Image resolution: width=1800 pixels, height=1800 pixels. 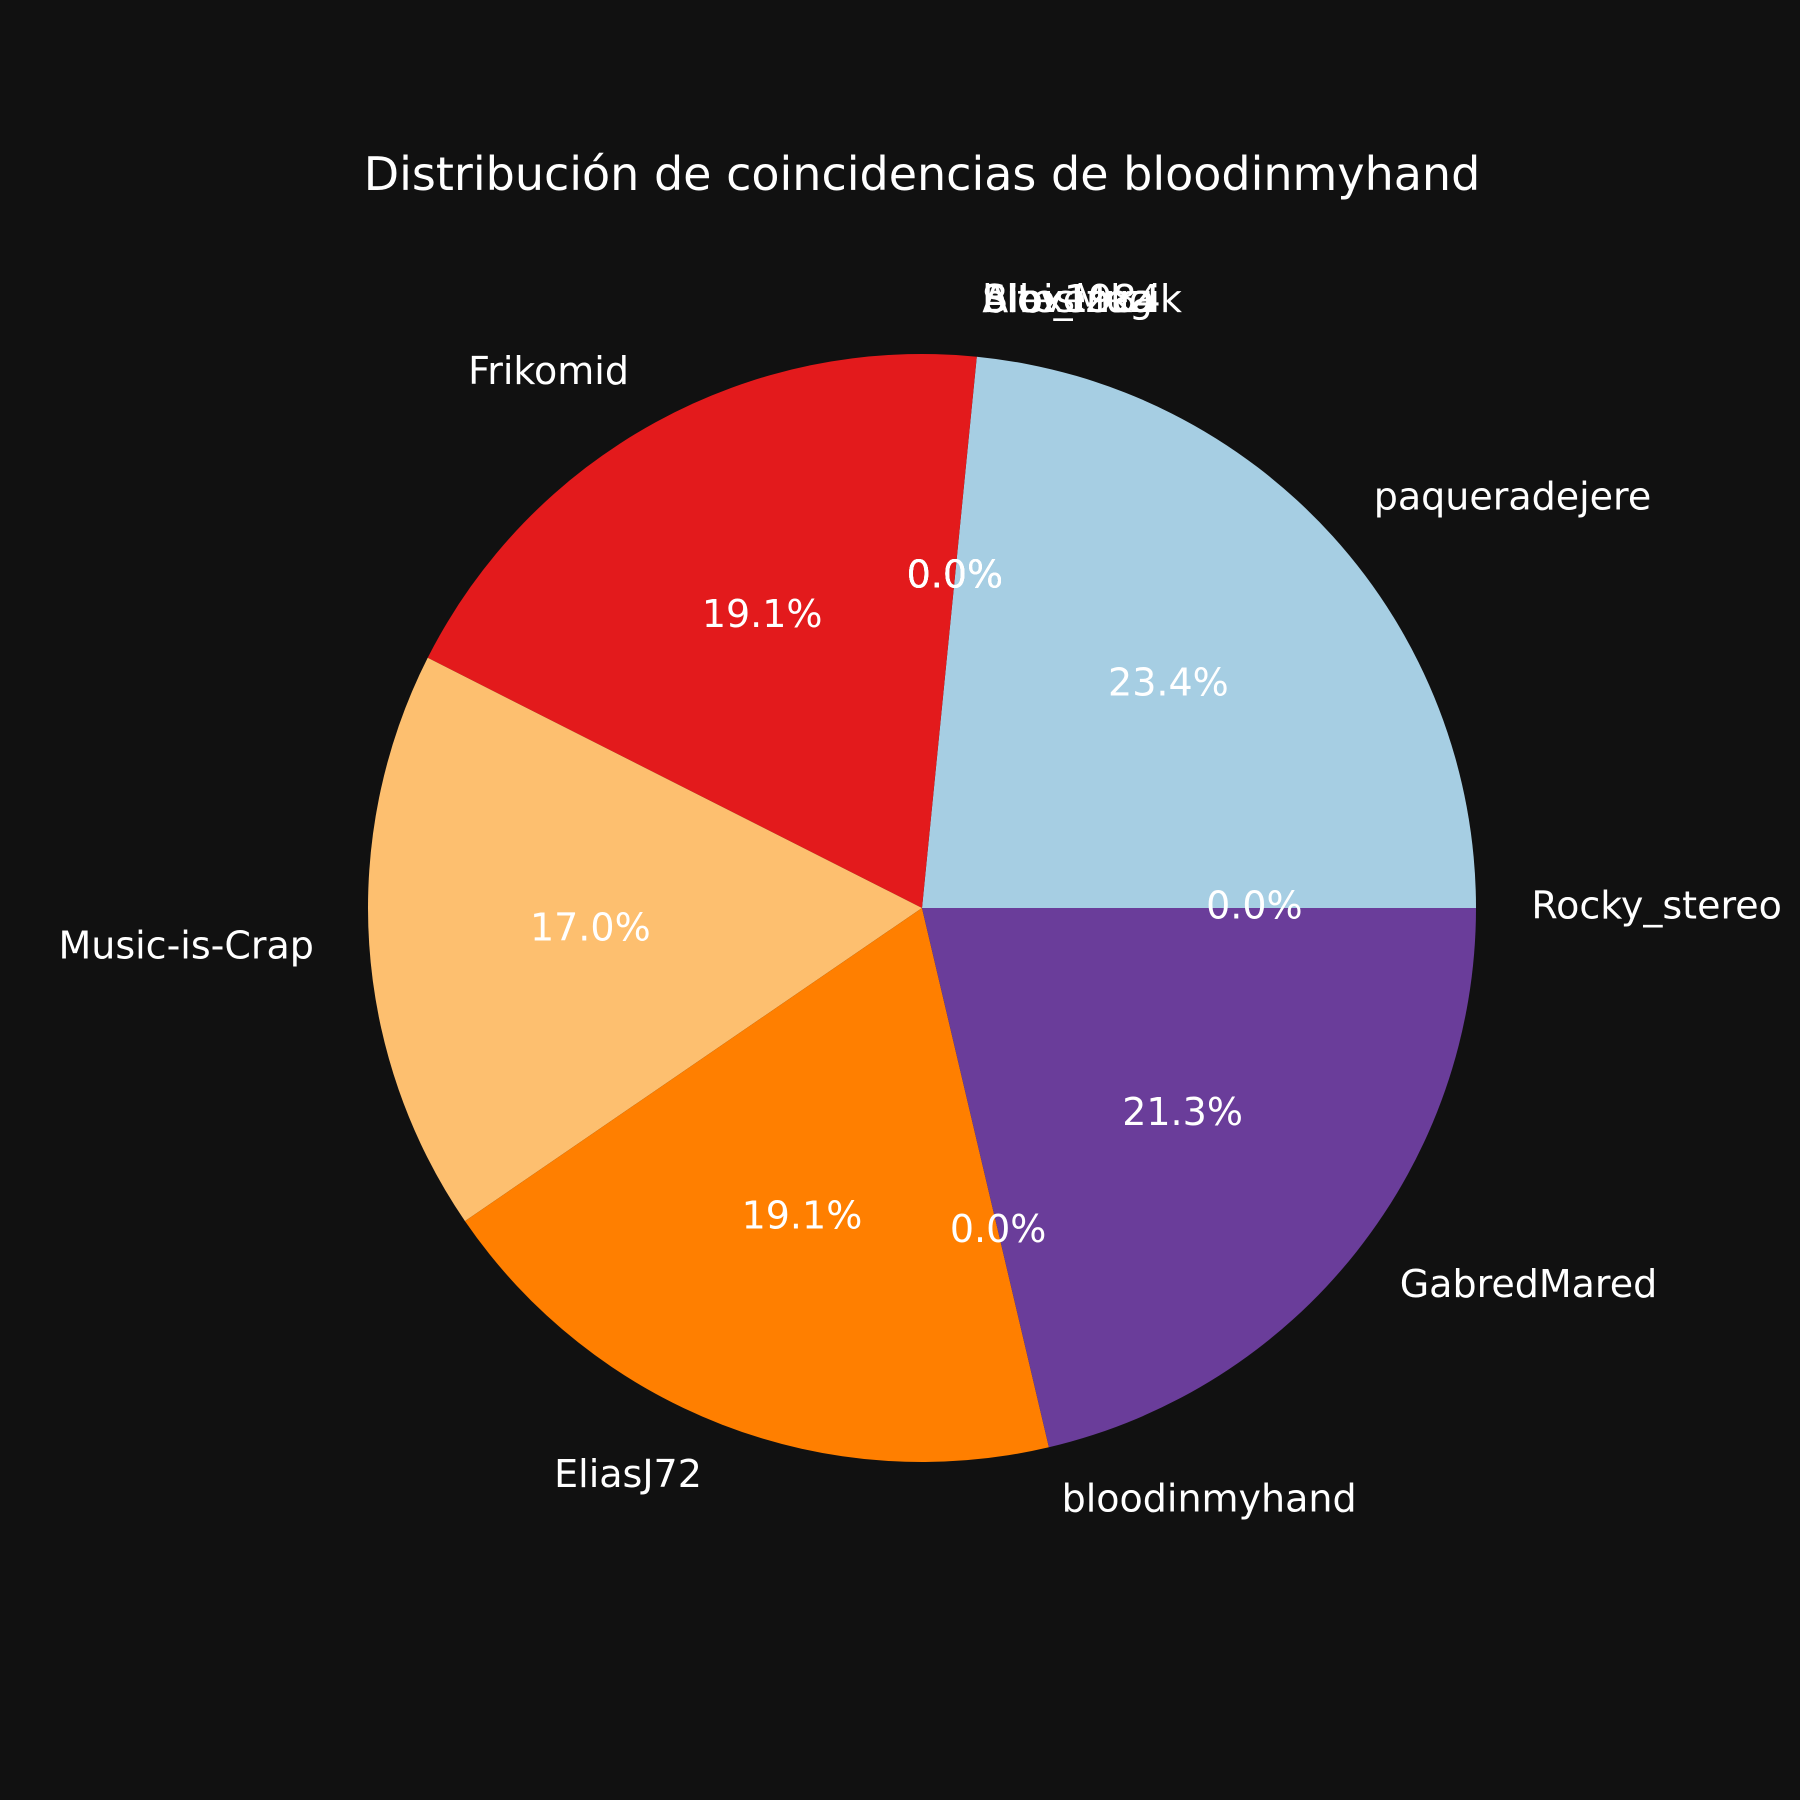 I want to click on slice-label-alex1984: Alex1984, so click(x=1071, y=299).